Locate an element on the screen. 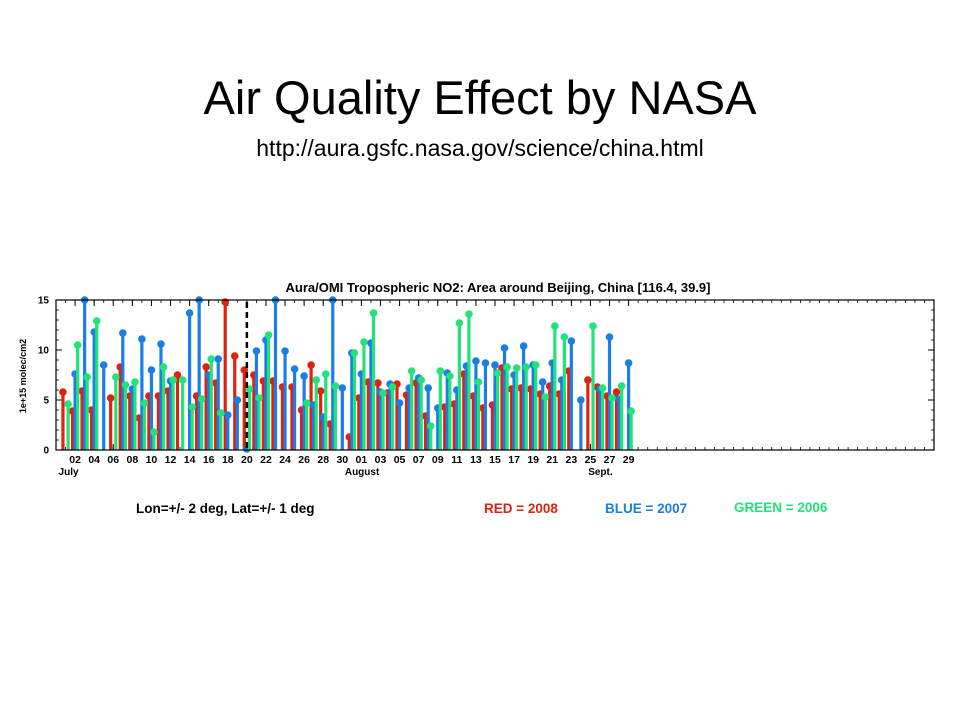  month-label: August is located at coordinates (362, 472).